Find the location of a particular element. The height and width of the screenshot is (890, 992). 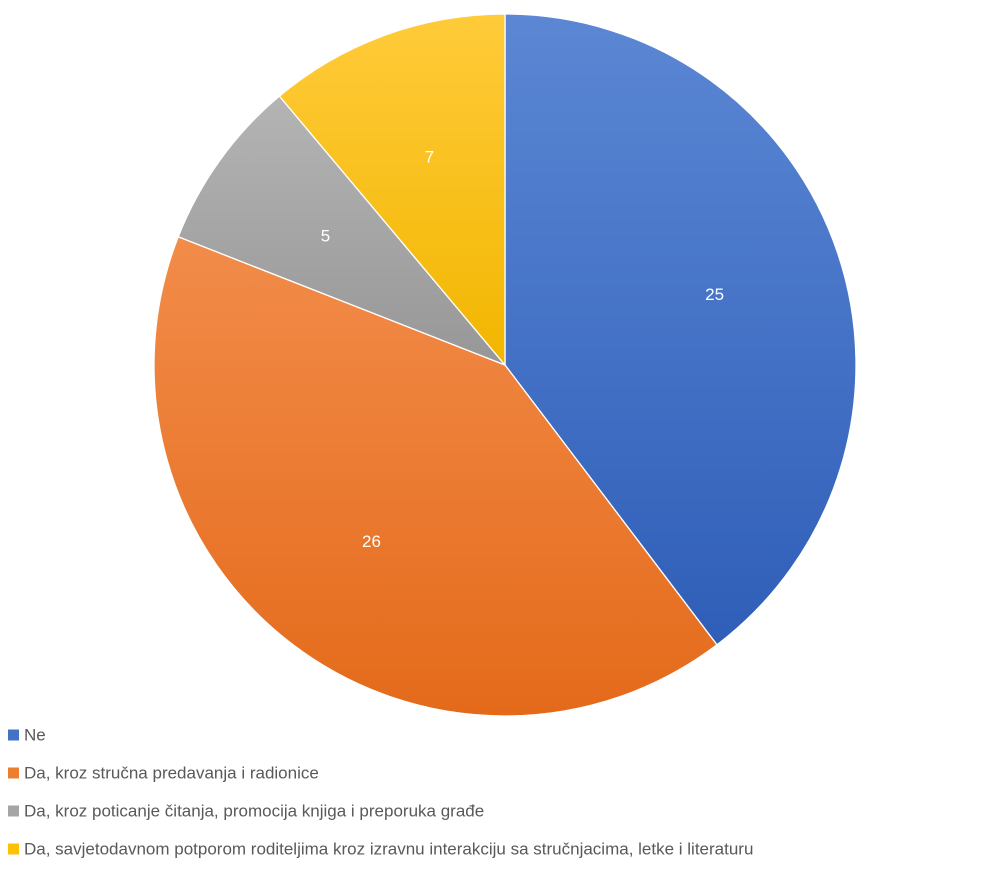

legend-label: Ne is located at coordinates (35, 735).